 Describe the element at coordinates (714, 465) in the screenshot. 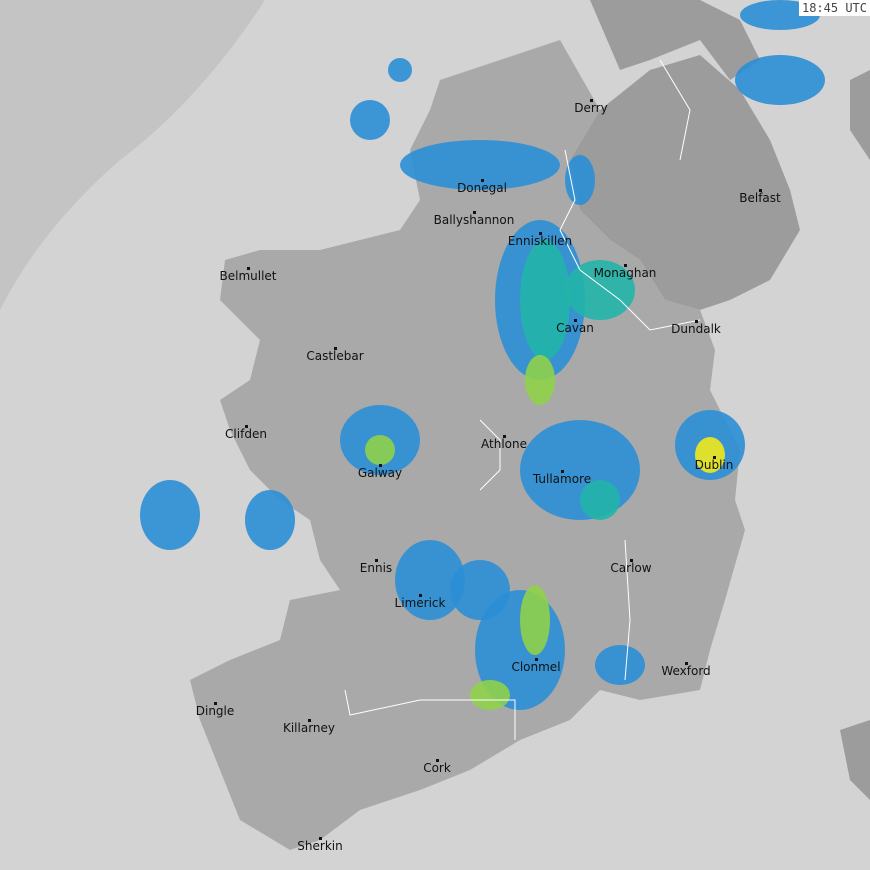

I see `city-label: Dublin` at that location.